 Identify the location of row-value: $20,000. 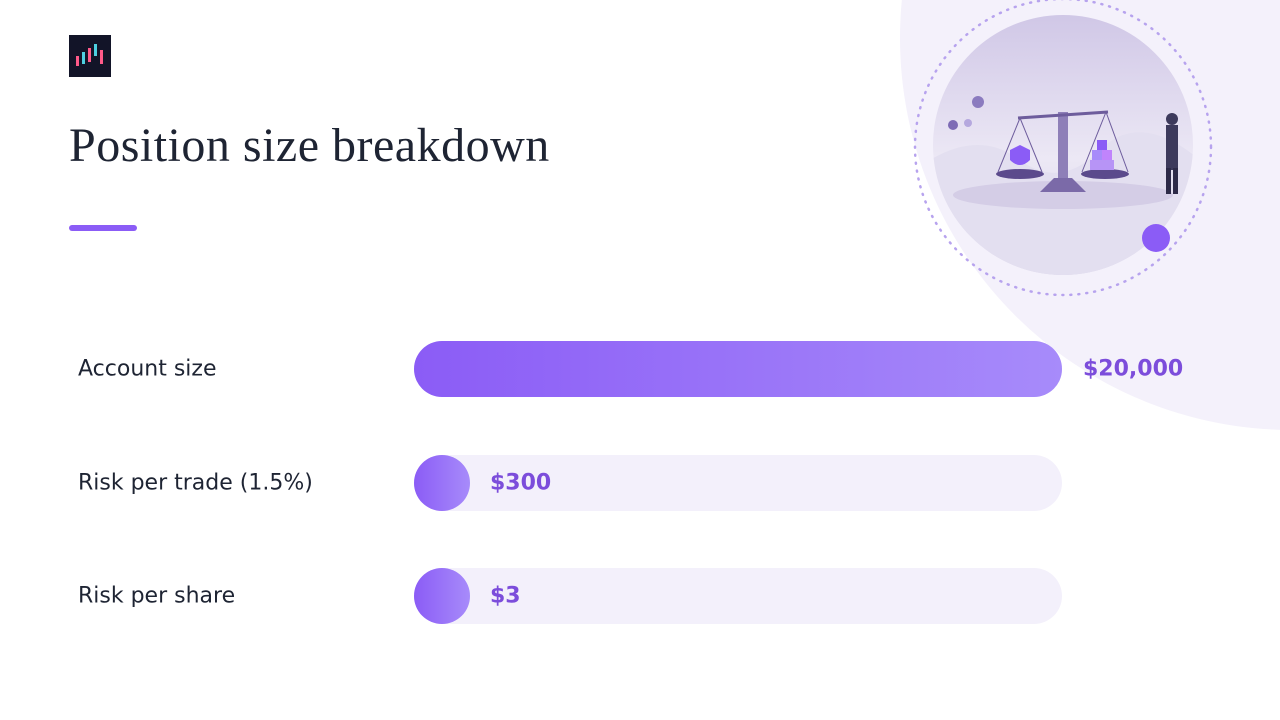
(1133, 369).